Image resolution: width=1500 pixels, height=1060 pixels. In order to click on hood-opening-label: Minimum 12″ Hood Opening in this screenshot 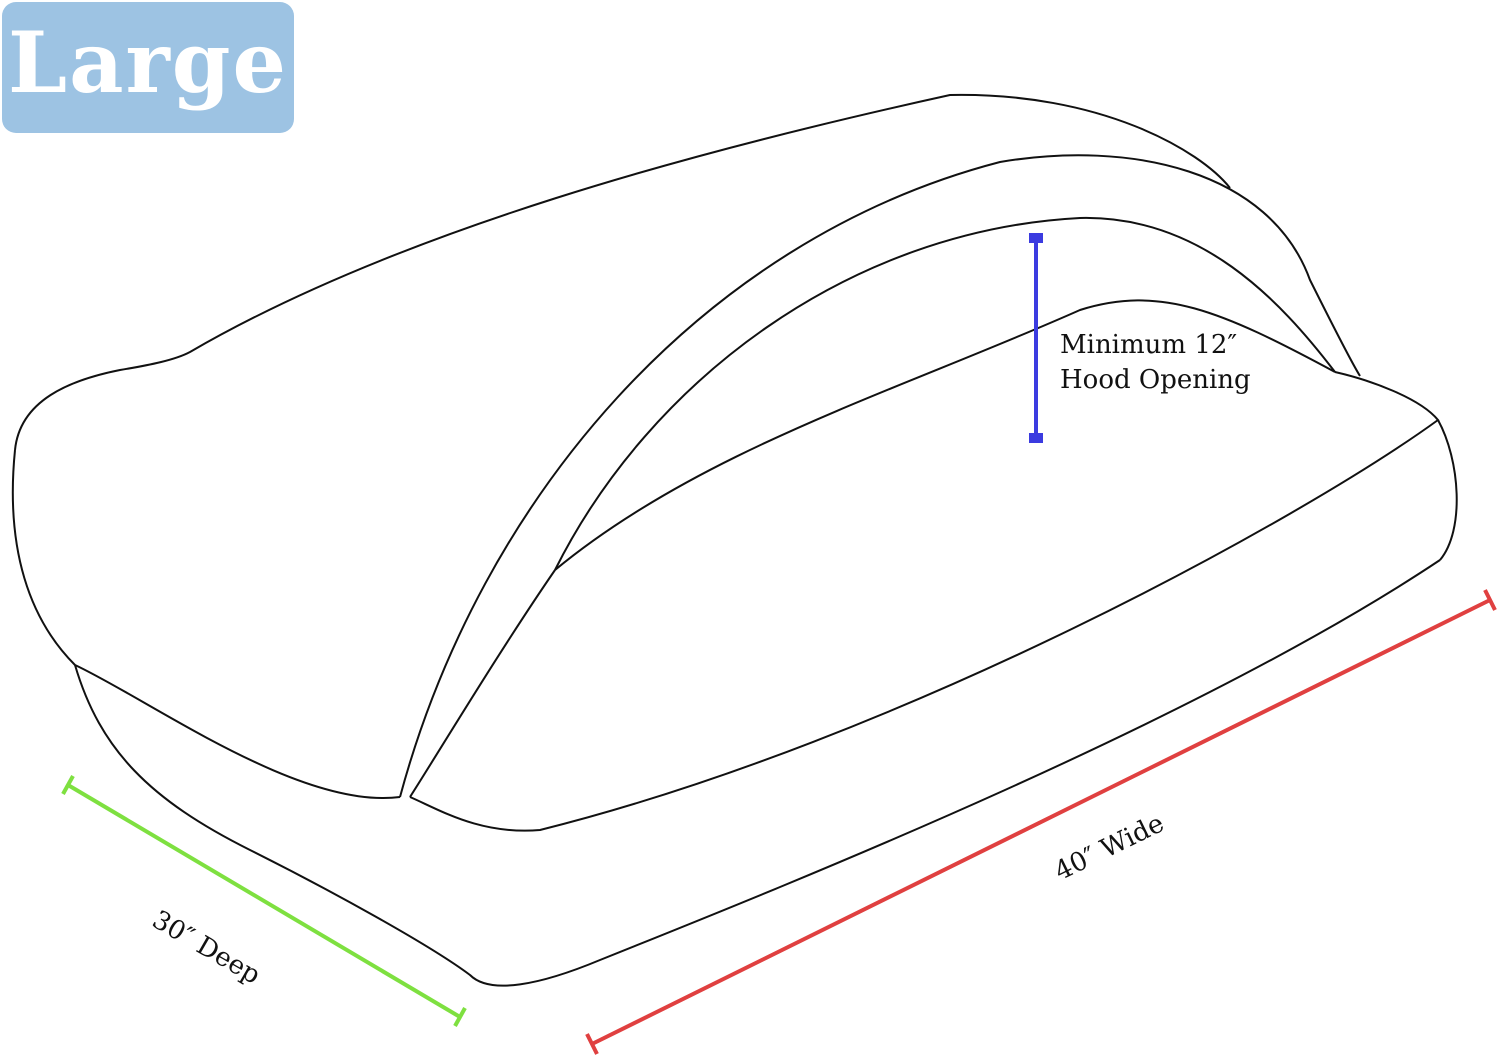, I will do `click(1155, 363)`.